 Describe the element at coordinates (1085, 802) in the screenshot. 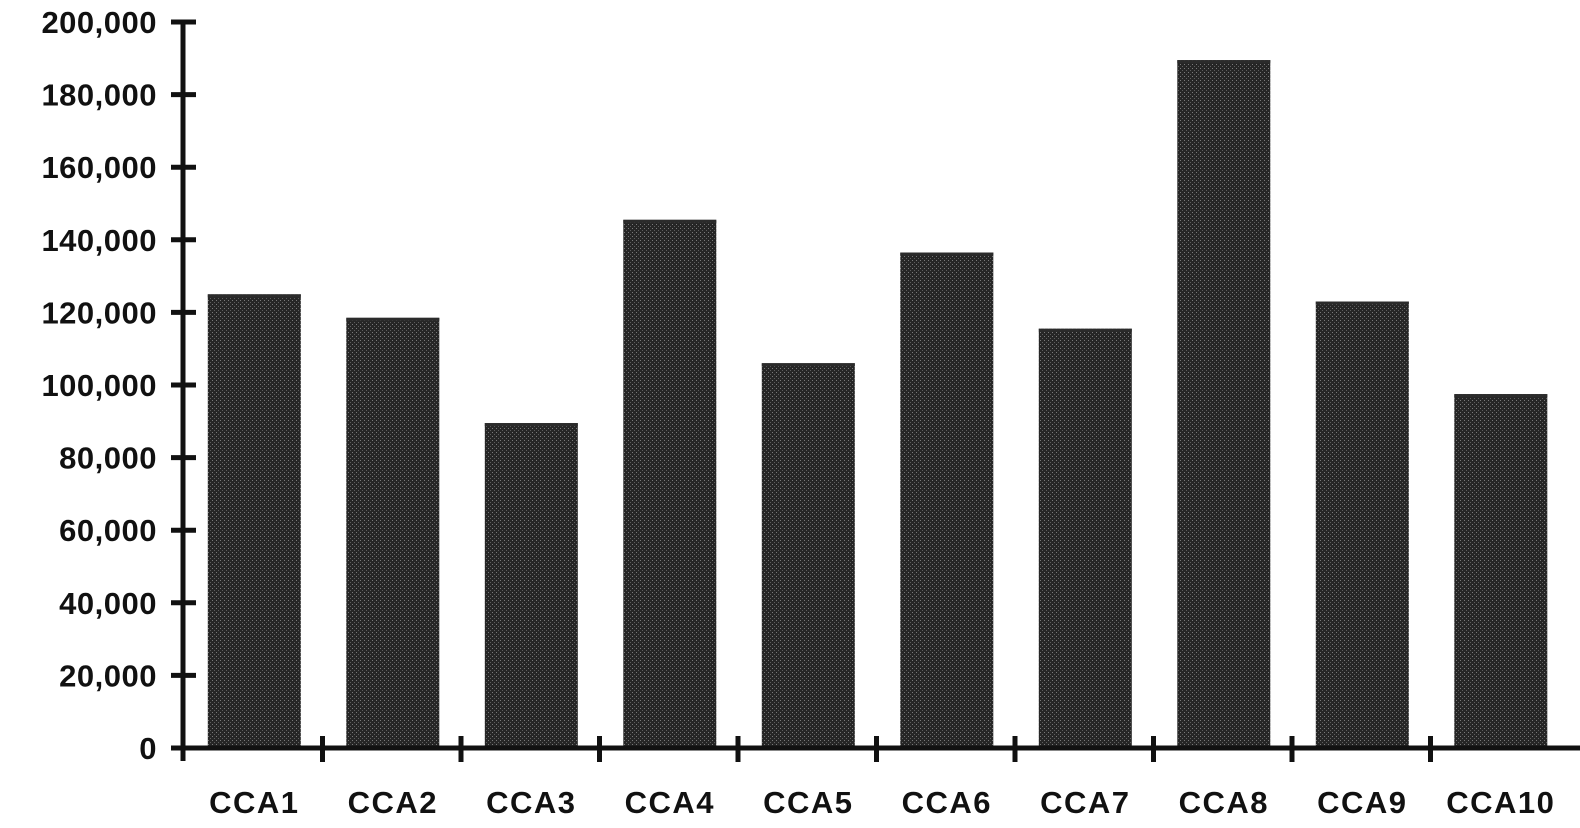

I see `x-tick-label: CCA7` at that location.